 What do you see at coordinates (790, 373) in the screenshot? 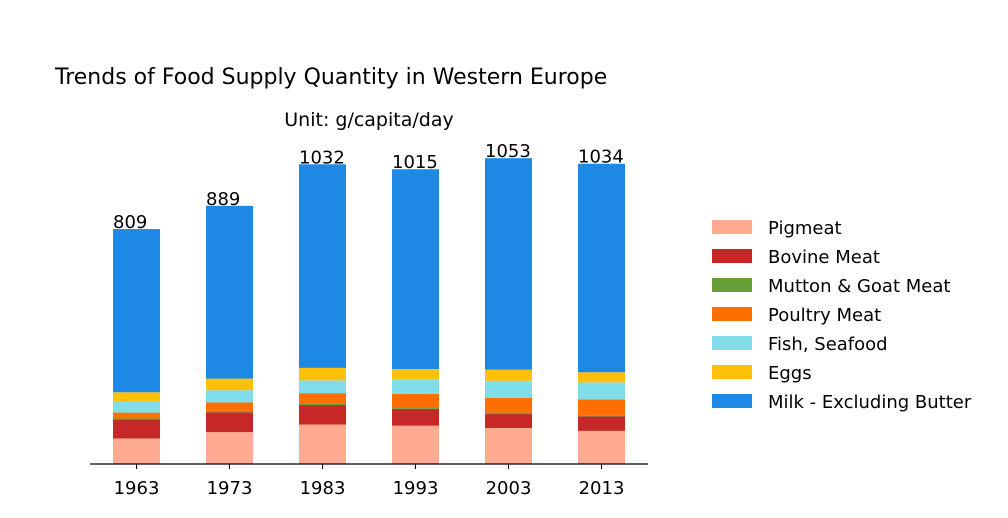
I see `legend-label-5: Eggs` at bounding box center [790, 373].